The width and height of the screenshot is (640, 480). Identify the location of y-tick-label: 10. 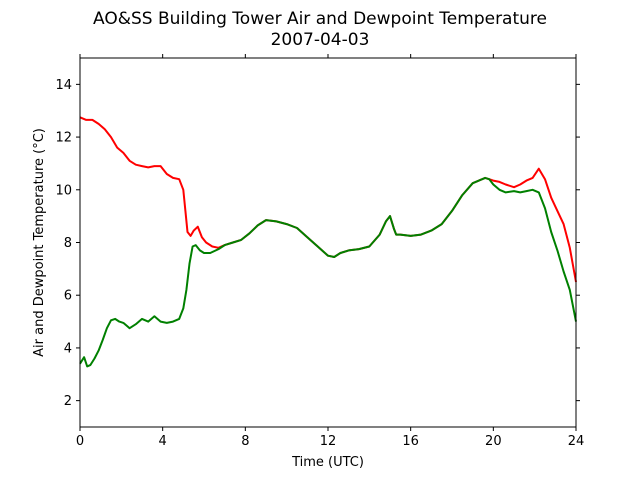
(63, 190).